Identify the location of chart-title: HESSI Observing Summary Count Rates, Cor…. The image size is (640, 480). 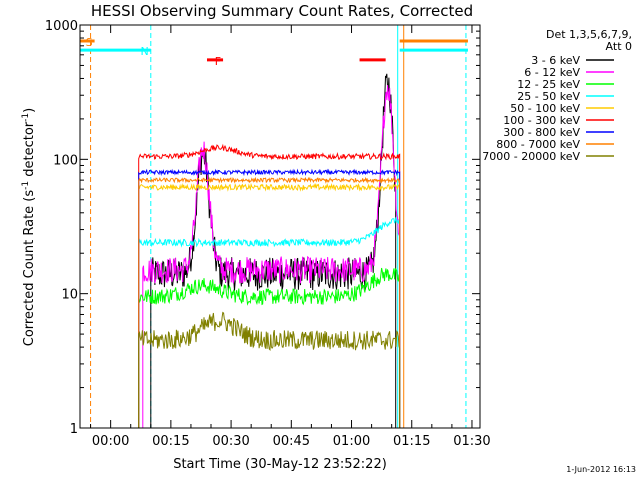
(282, 11).